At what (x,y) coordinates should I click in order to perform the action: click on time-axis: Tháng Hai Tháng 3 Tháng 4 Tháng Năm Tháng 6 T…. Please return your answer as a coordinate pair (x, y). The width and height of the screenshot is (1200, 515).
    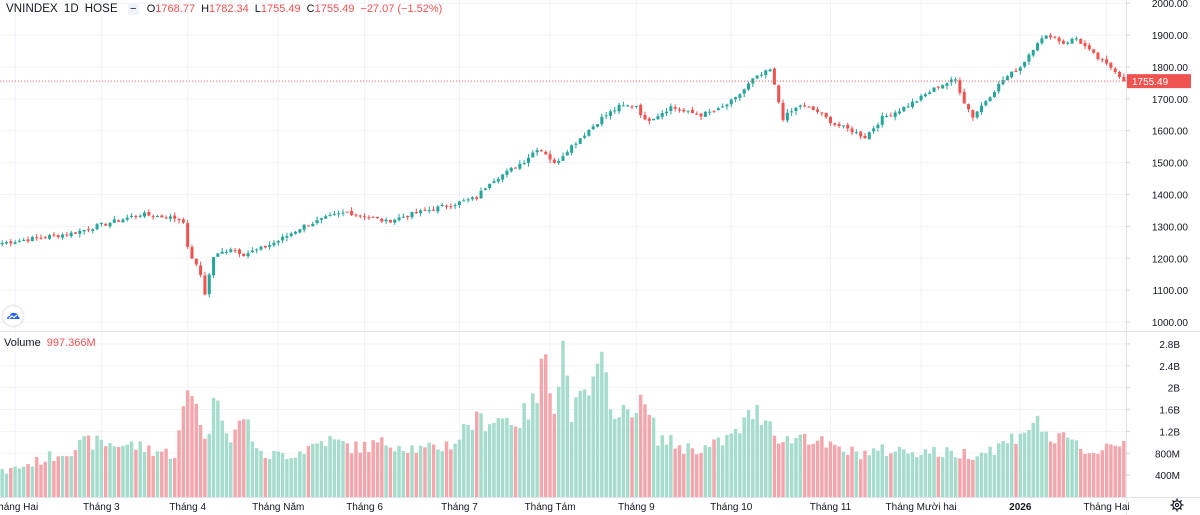
    Looking at the image, I should click on (565, 507).